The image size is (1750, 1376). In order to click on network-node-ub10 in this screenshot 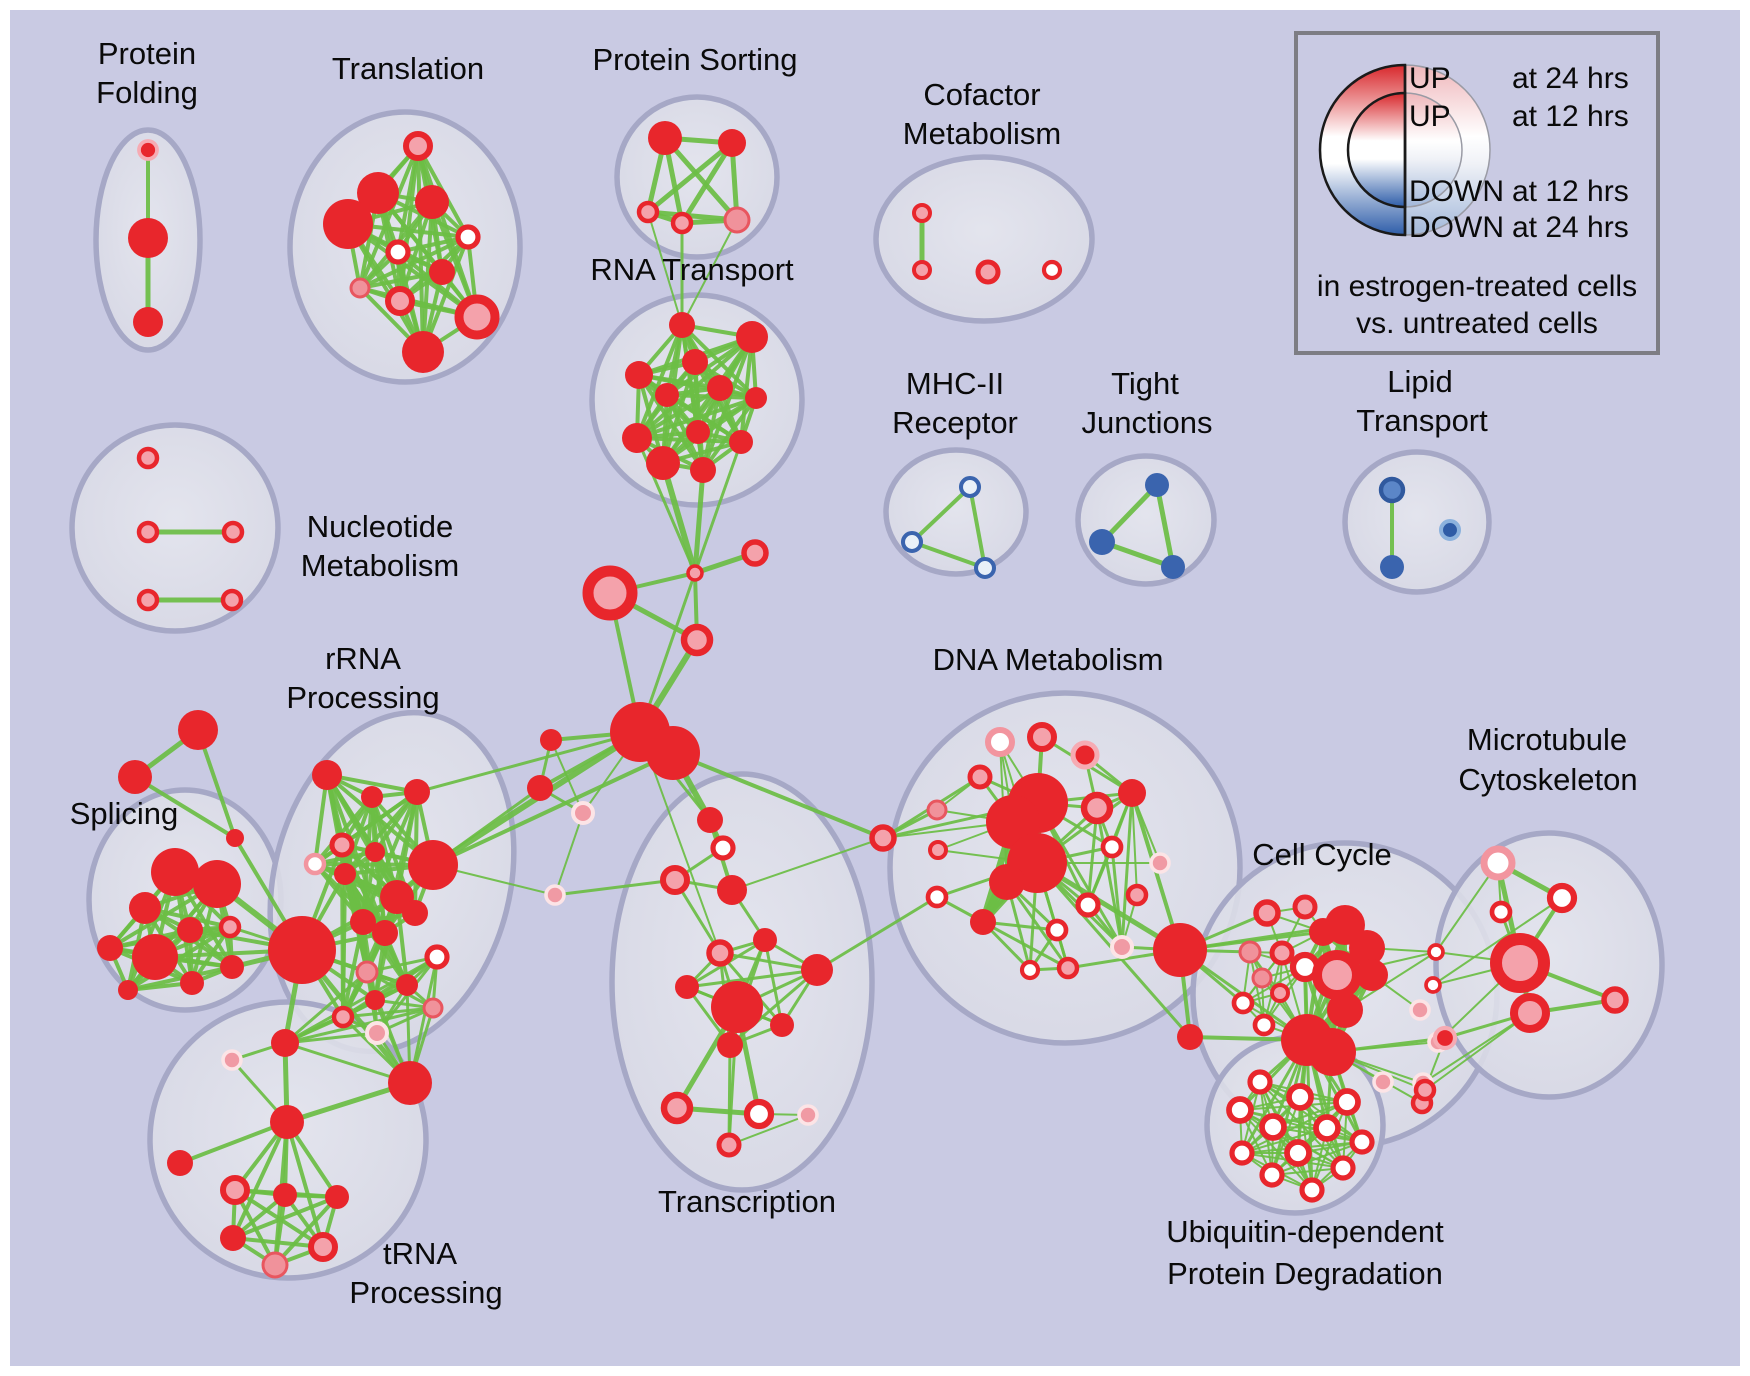, I will do `click(1343, 1168)`.